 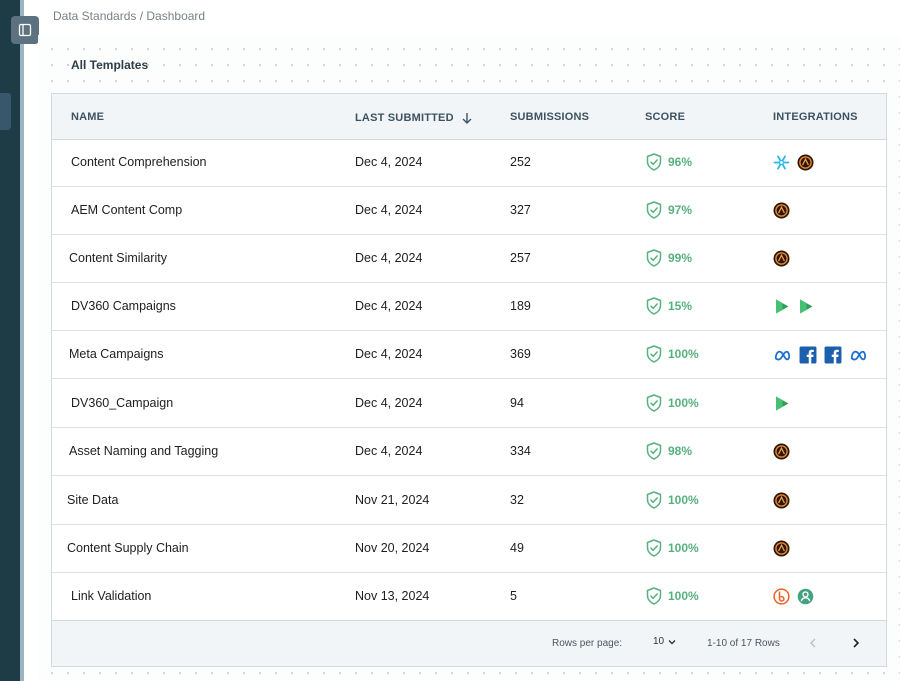 What do you see at coordinates (781, 162) in the screenshot?
I see `snowflake-icon` at bounding box center [781, 162].